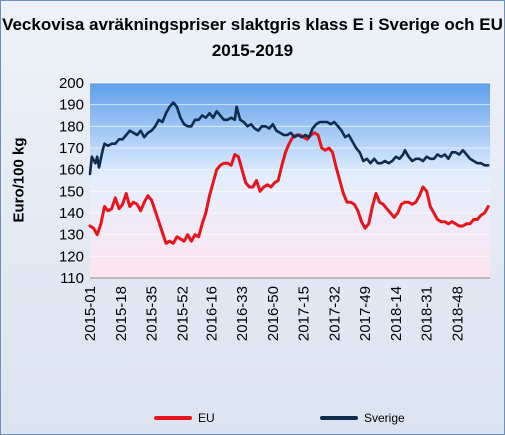  What do you see at coordinates (182, 313) in the screenshot?
I see `x-tick-label-2015-52: 2015-52` at bounding box center [182, 313].